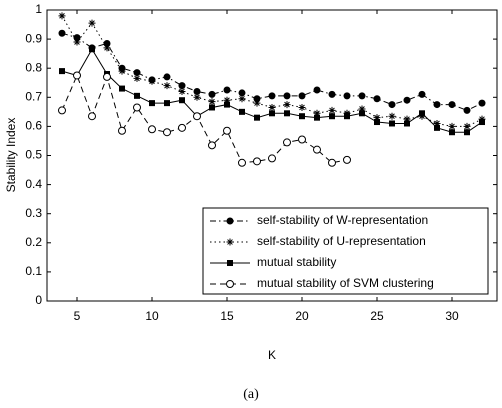 Image resolution: width=502 pixels, height=408 pixels. I want to click on series-line, so click(204, 119).